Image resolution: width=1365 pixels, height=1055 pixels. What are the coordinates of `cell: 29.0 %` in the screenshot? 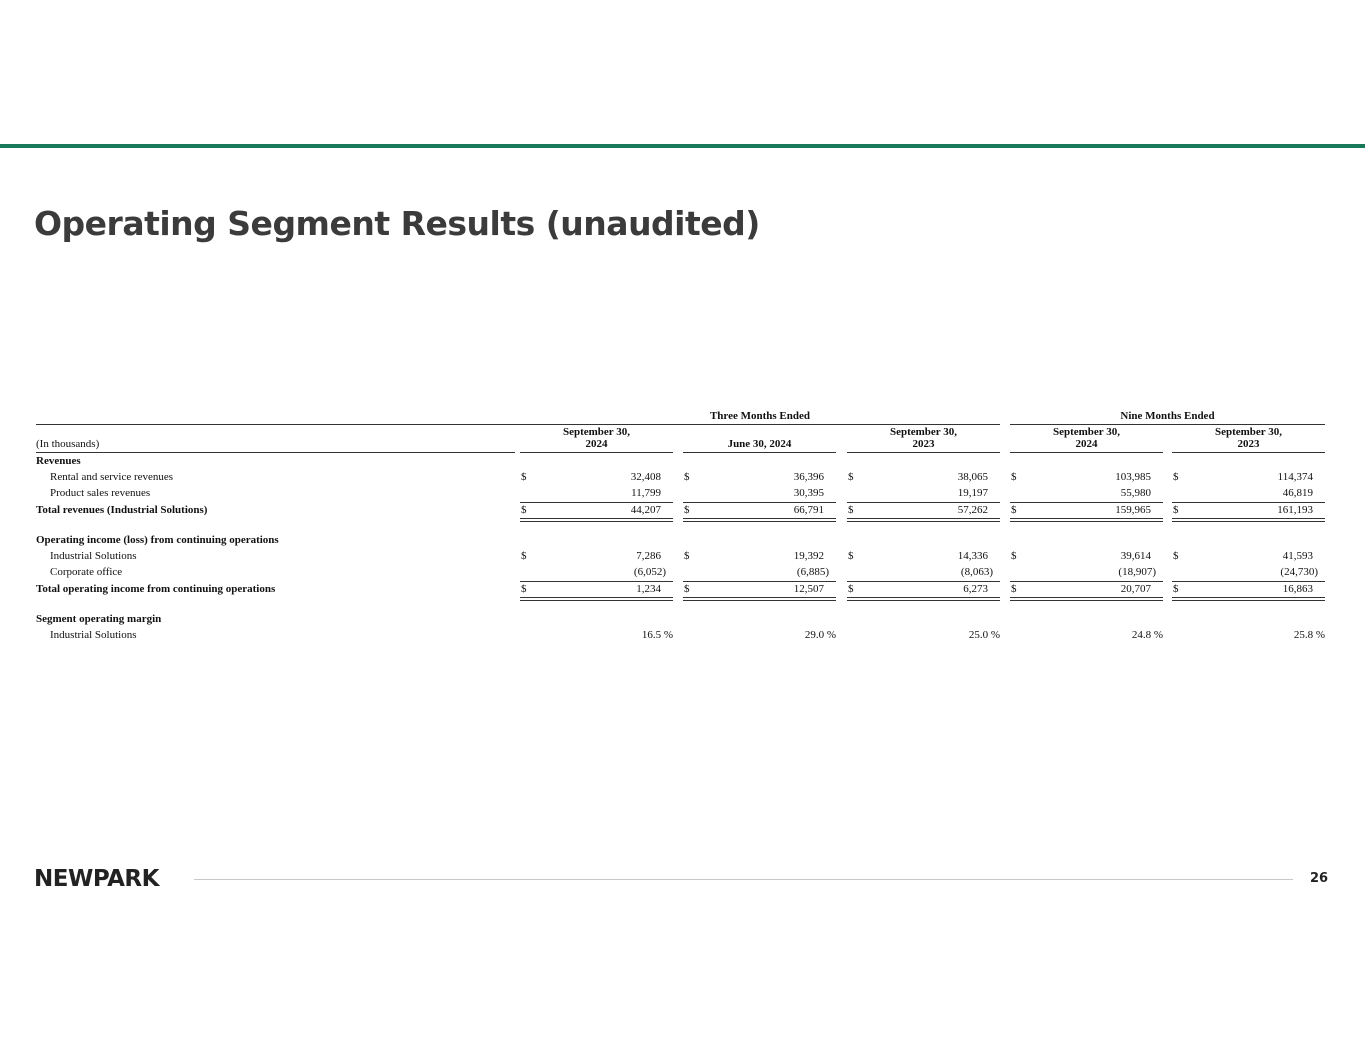 It's located at (820, 635).